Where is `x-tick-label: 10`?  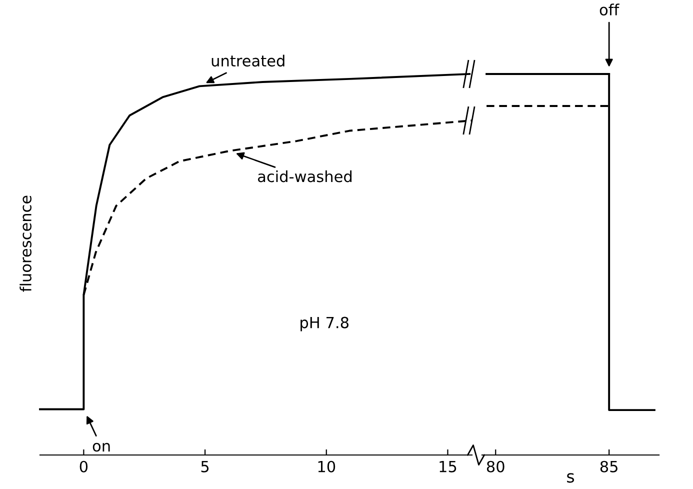 x-tick-label: 10 is located at coordinates (327, 466).